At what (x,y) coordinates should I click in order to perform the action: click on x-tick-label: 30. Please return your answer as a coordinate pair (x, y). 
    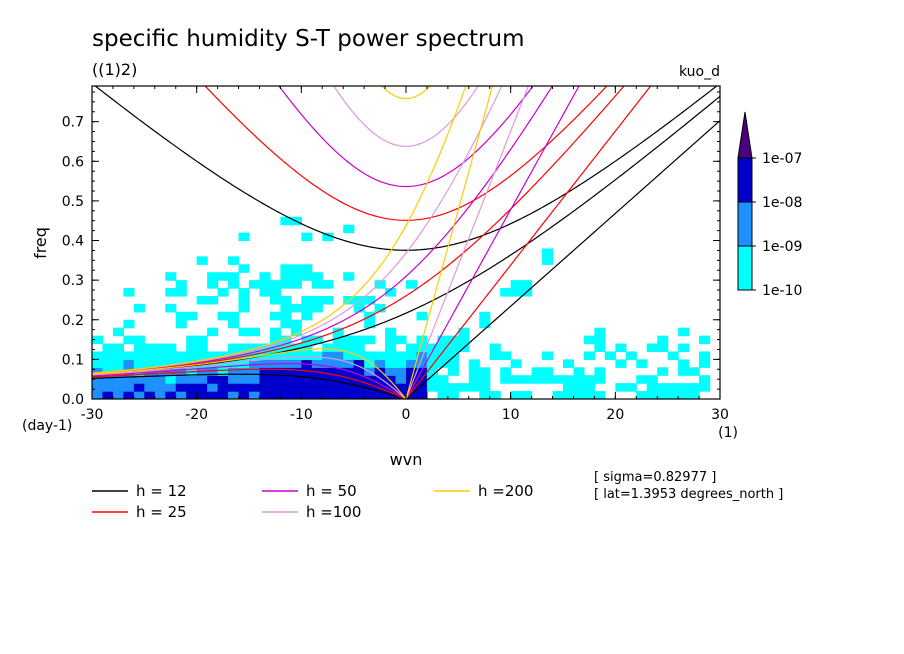
    Looking at the image, I should click on (720, 415).